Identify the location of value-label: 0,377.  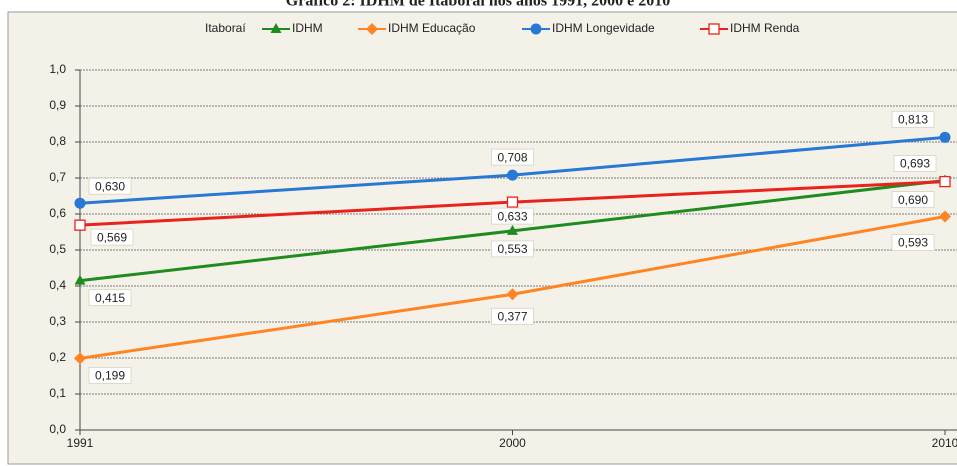
(512, 316).